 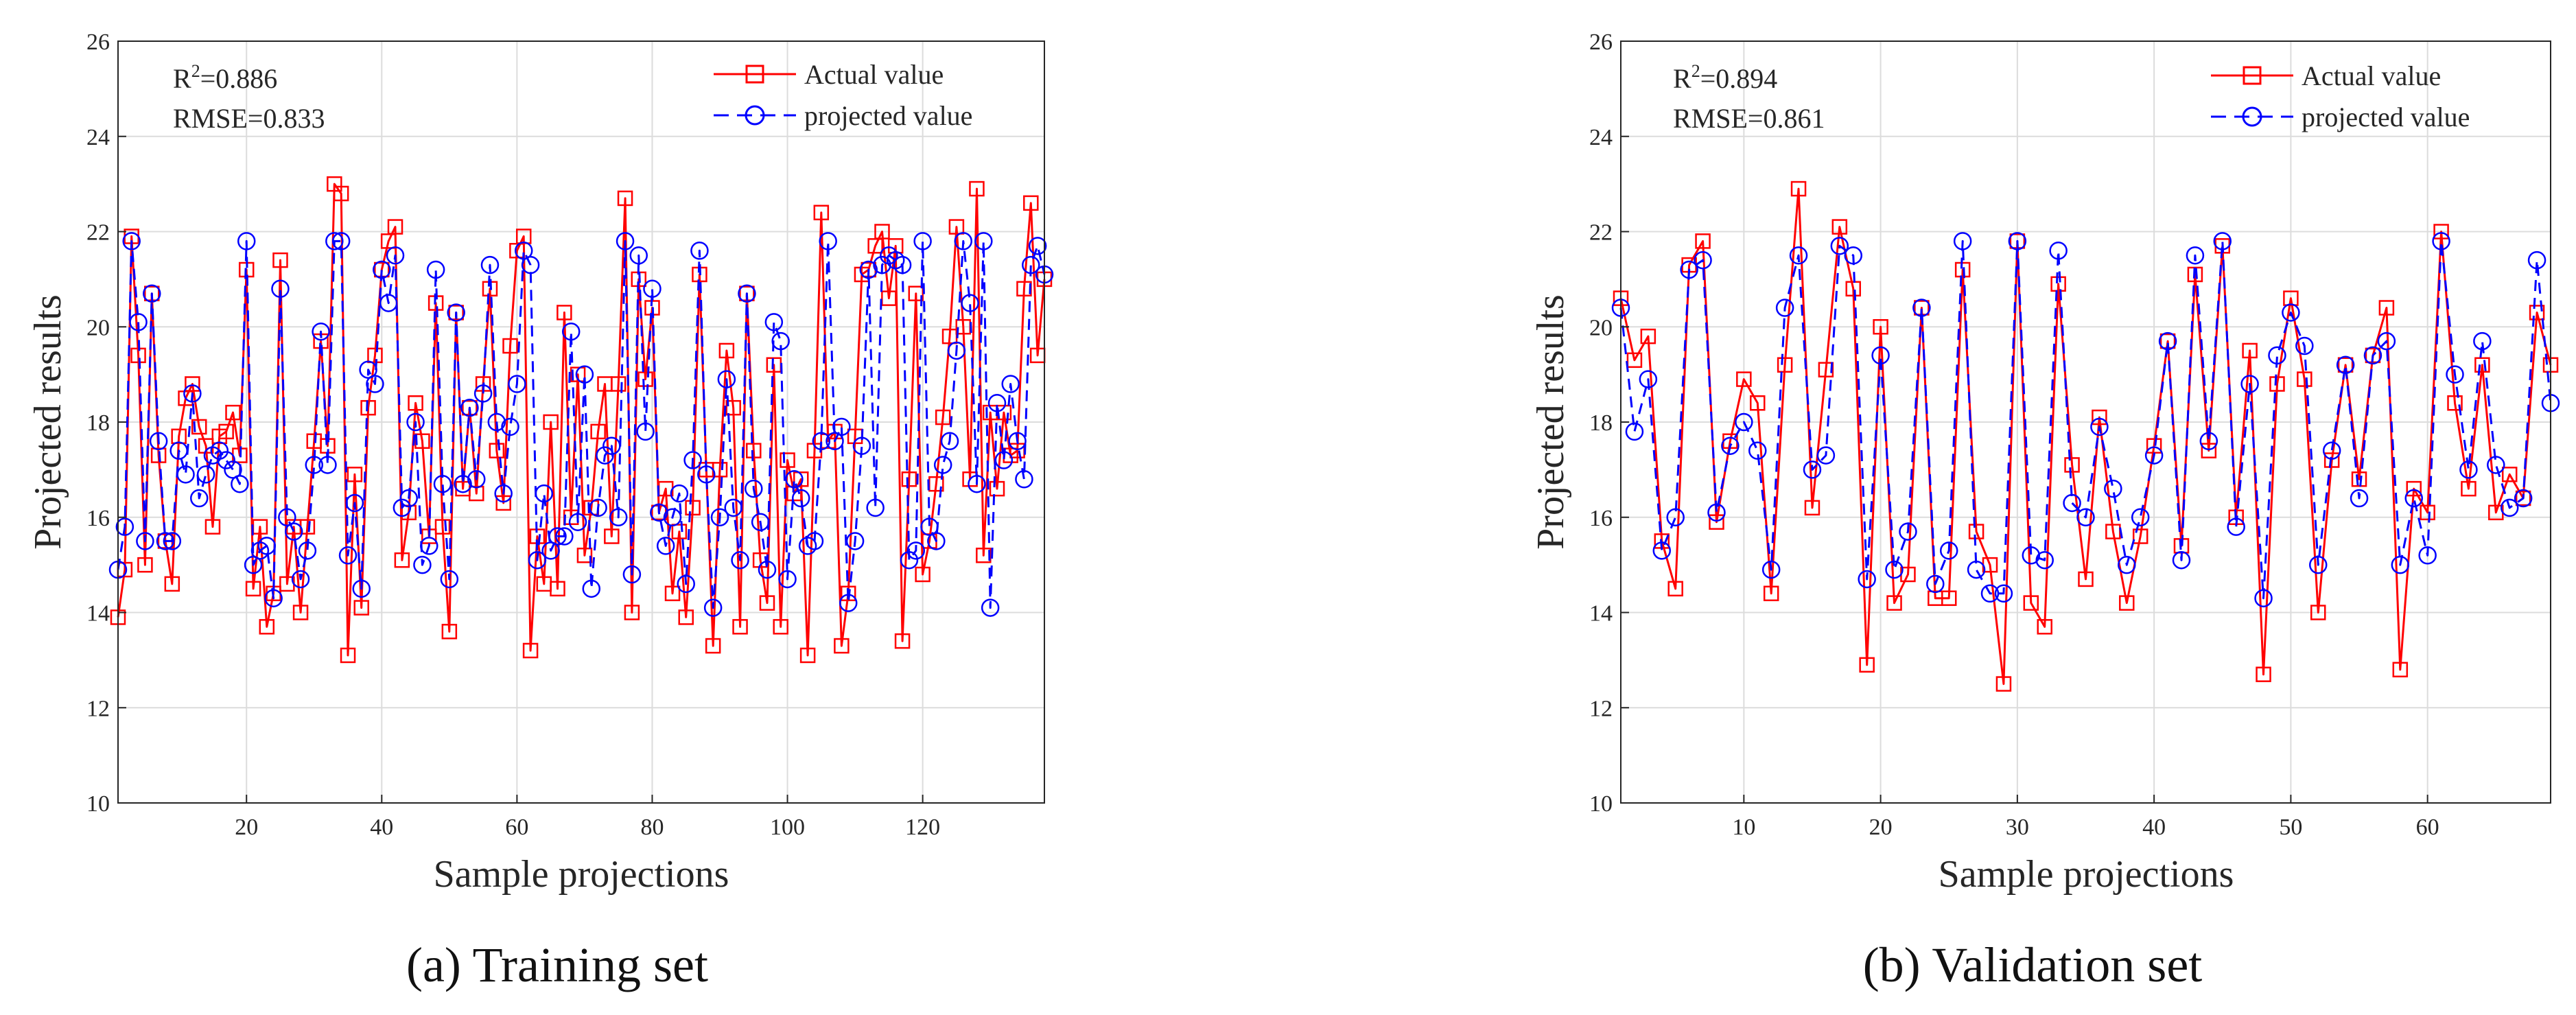 I want to click on legend-projected-marker, so click(x=755, y=115).